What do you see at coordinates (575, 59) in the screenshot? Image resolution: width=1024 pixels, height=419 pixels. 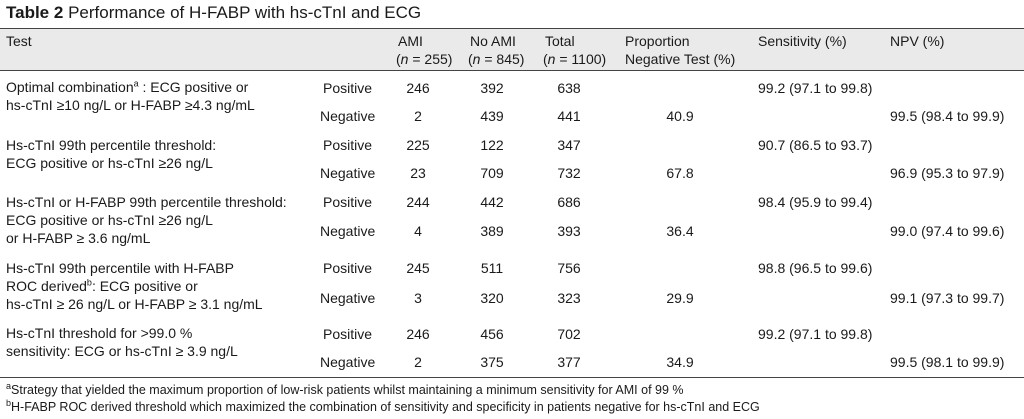 I see `header-total-n: (n = 1100)` at bounding box center [575, 59].